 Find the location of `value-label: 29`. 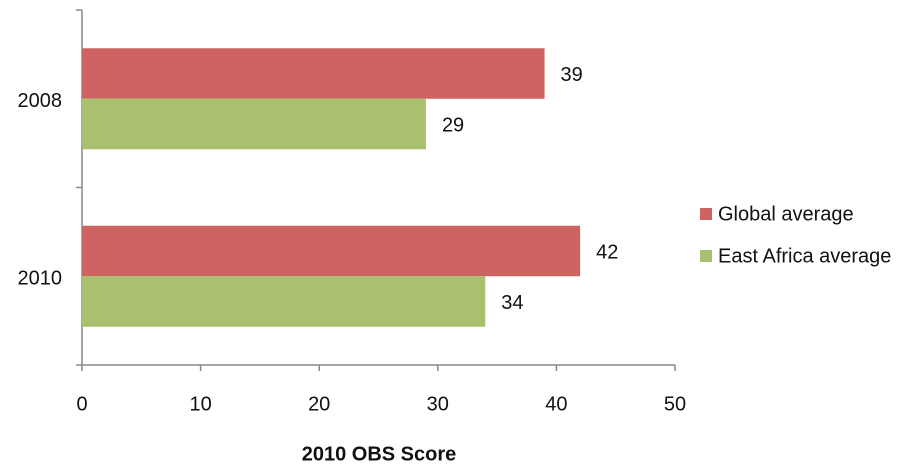

value-label: 29 is located at coordinates (453, 125).